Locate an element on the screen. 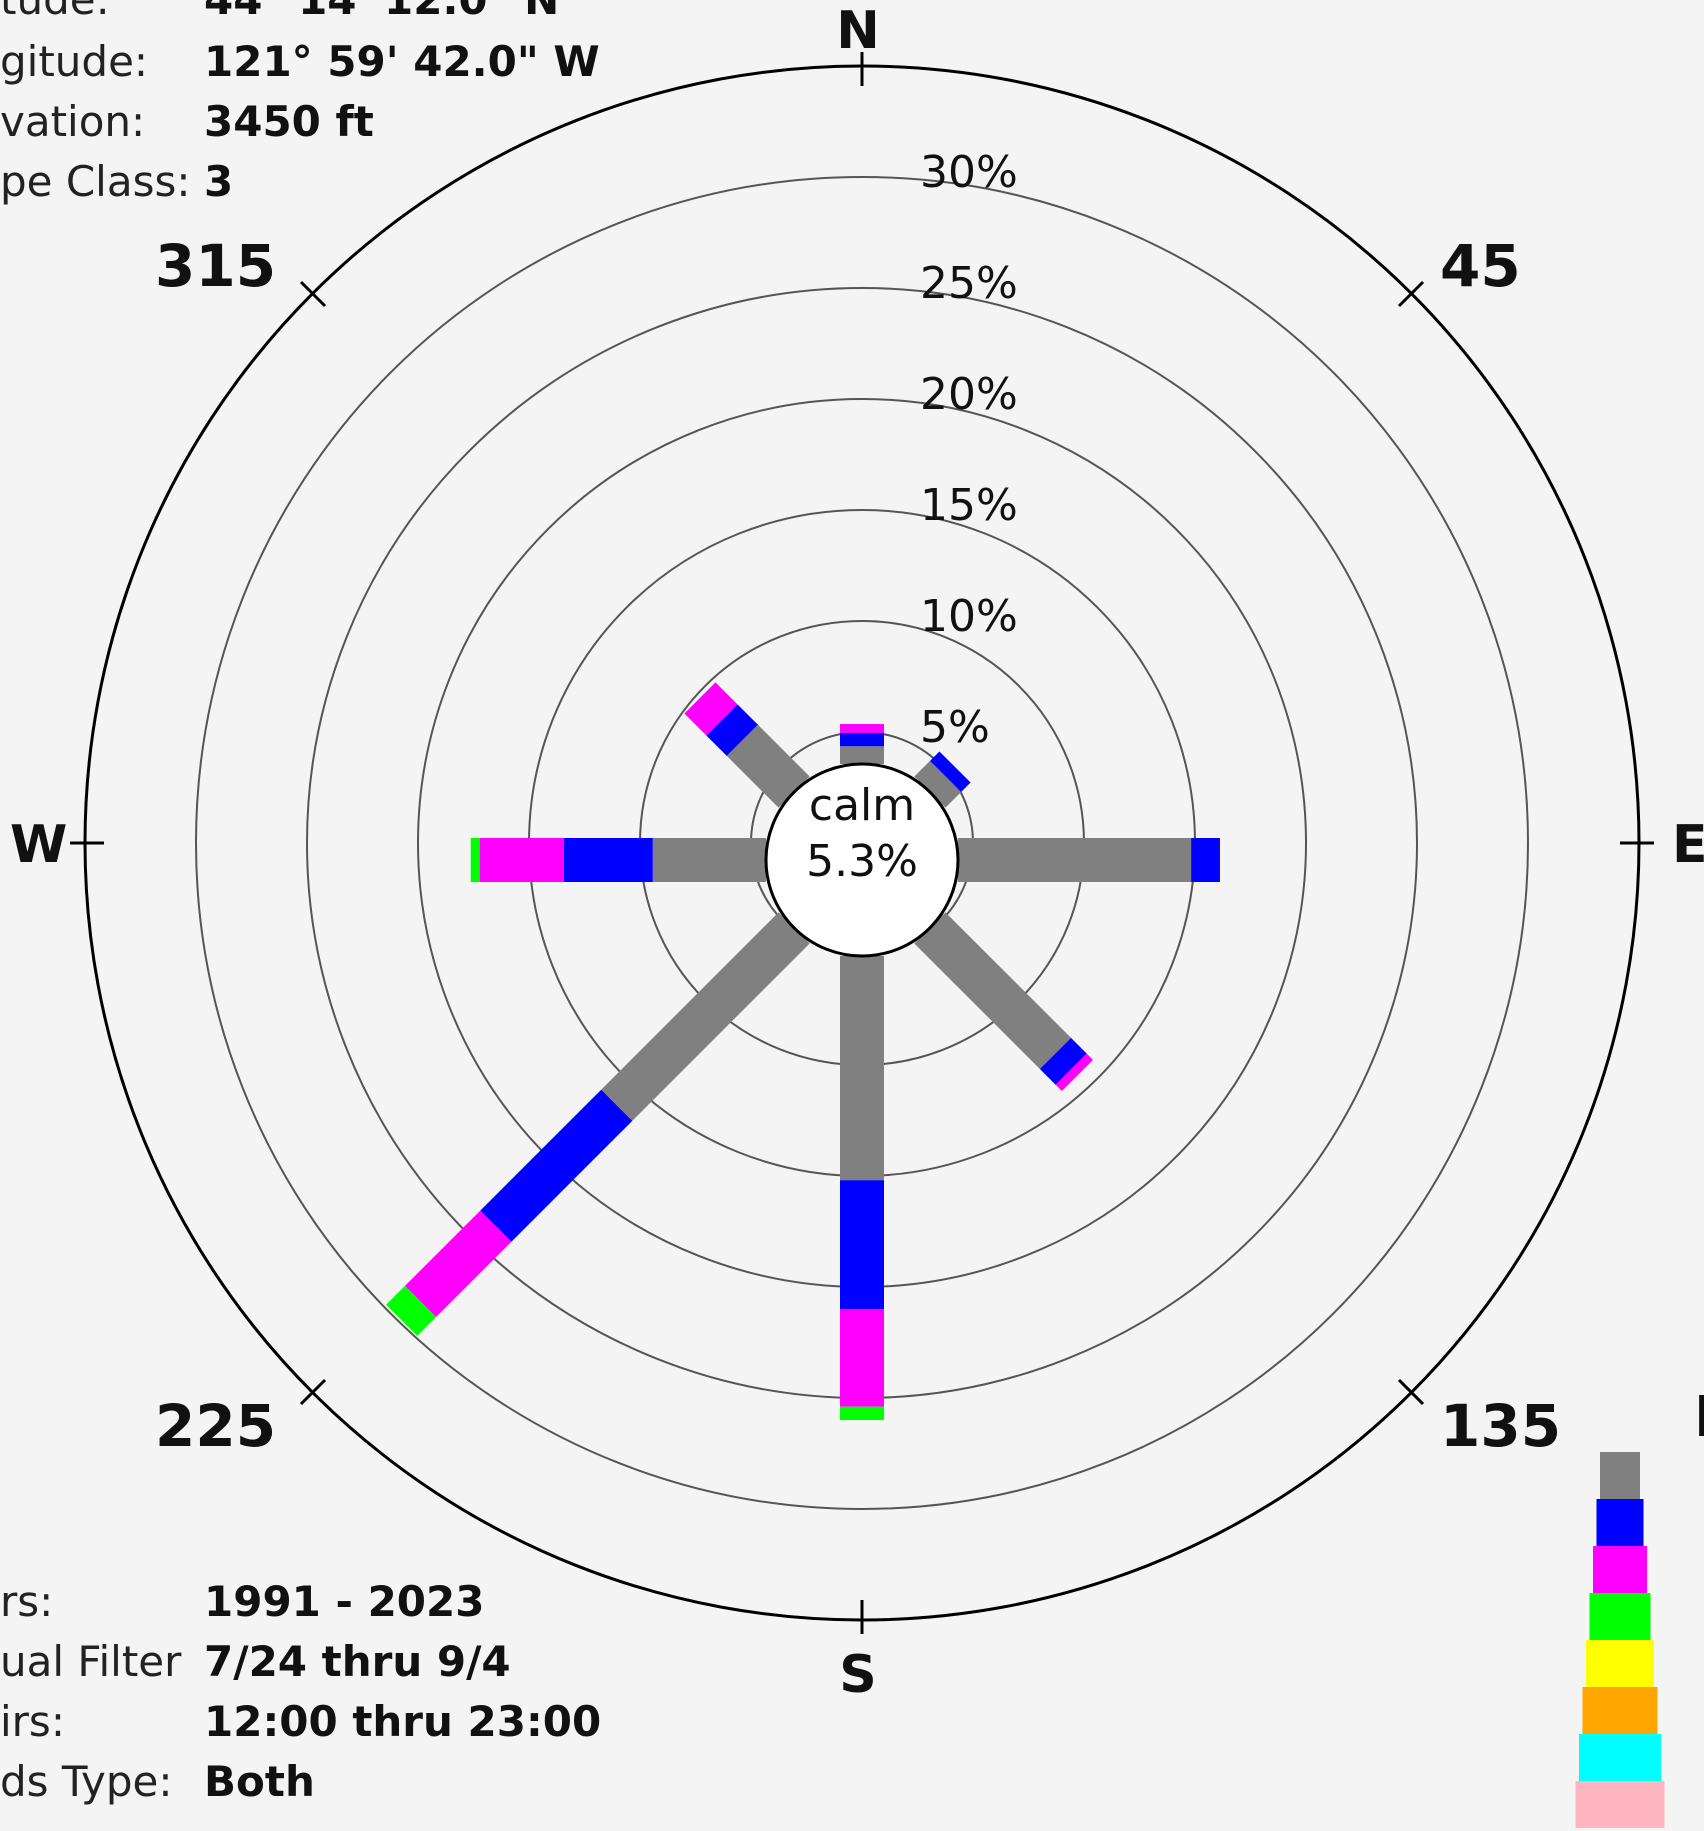  degree-135: 135 is located at coordinates (1500, 1426).